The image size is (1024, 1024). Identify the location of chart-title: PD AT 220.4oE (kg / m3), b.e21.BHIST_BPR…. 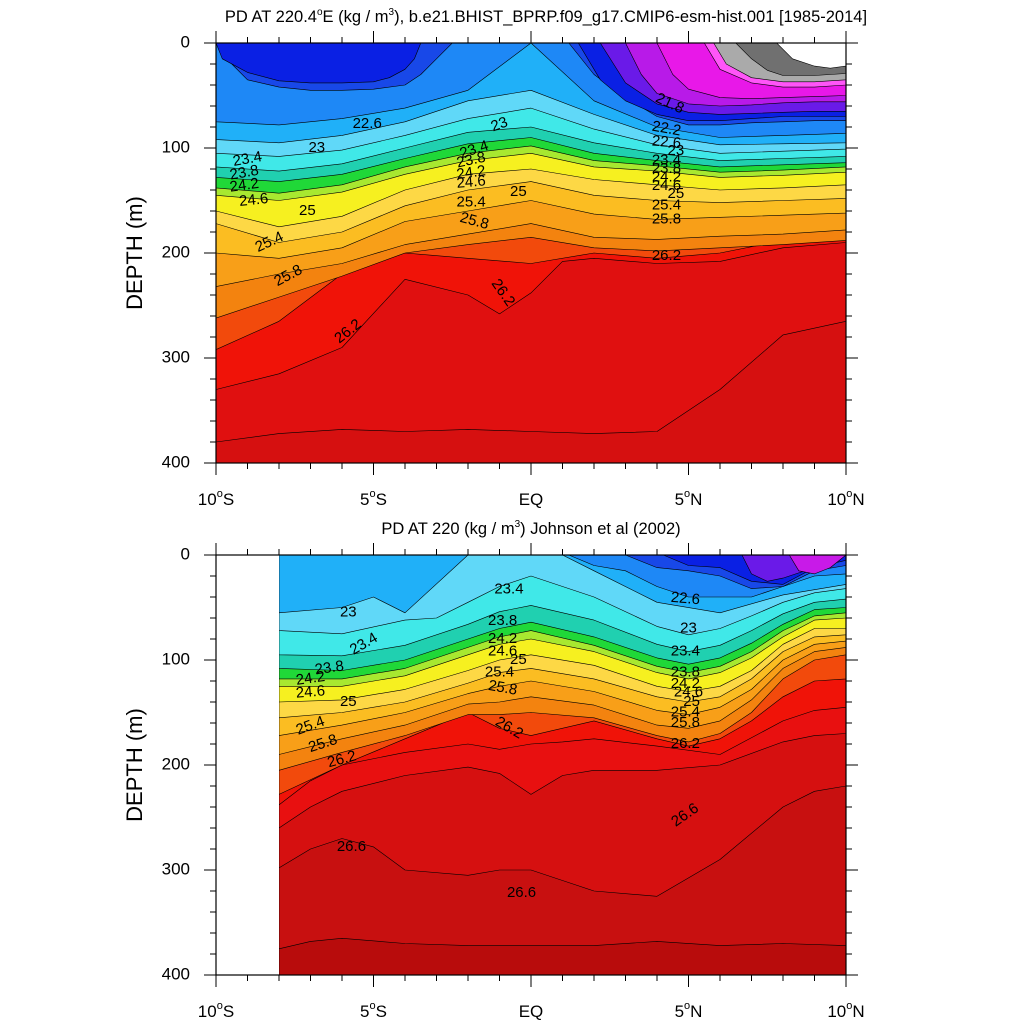
(546, 16).